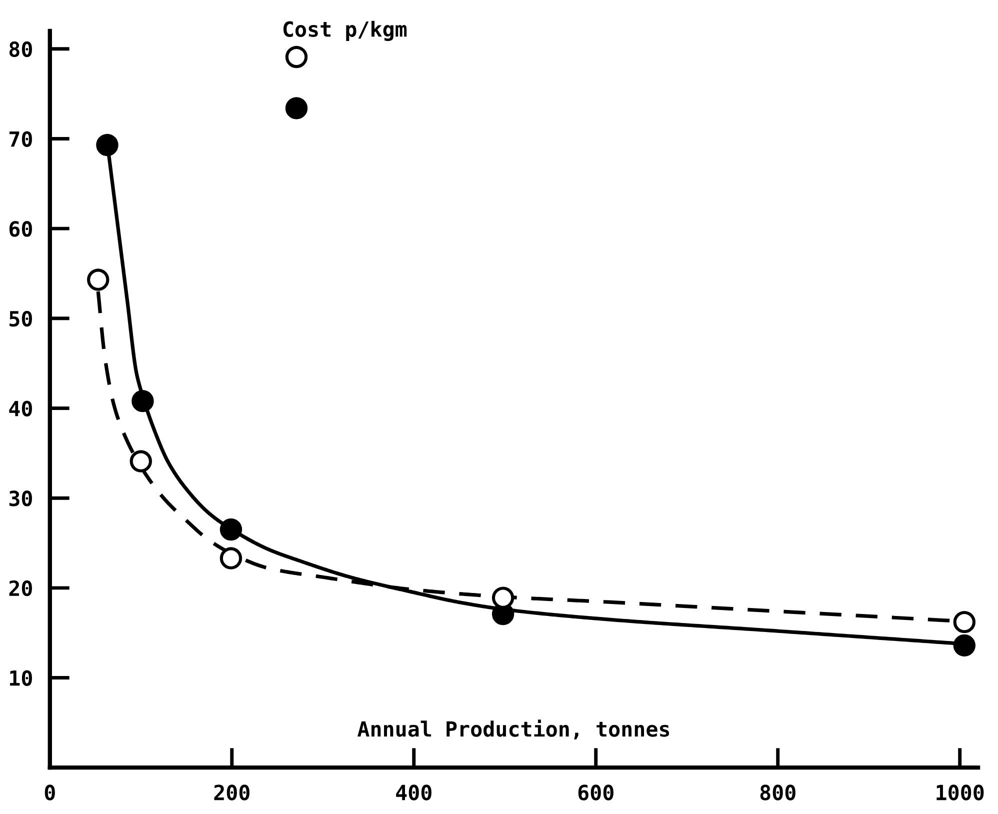  Describe the element at coordinates (514, 730) in the screenshot. I see `x-axis-title: Annual Production, tonnes` at that location.